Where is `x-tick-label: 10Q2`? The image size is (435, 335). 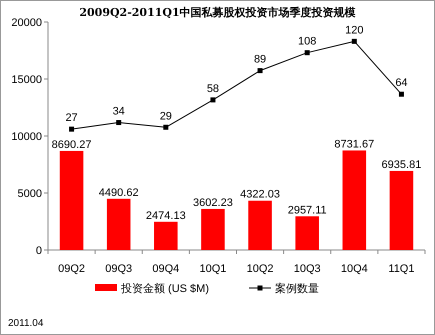
x-tick-label: 10Q2 is located at coordinates (260, 269).